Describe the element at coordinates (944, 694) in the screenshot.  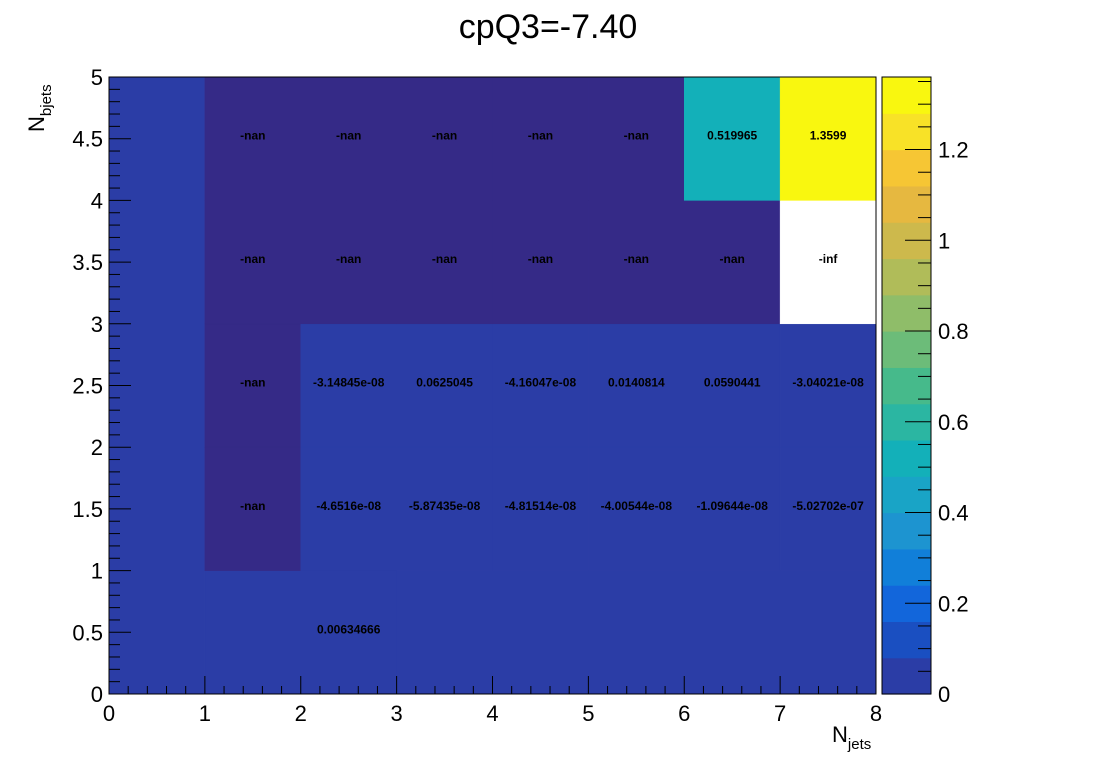
I see `colorbar-tick-label: 0` at that location.